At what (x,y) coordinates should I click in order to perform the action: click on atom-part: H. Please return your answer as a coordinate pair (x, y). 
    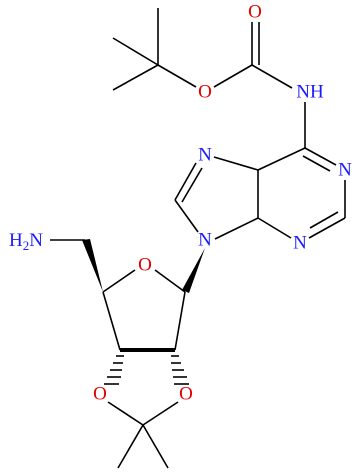
    Looking at the image, I should click on (16, 240).